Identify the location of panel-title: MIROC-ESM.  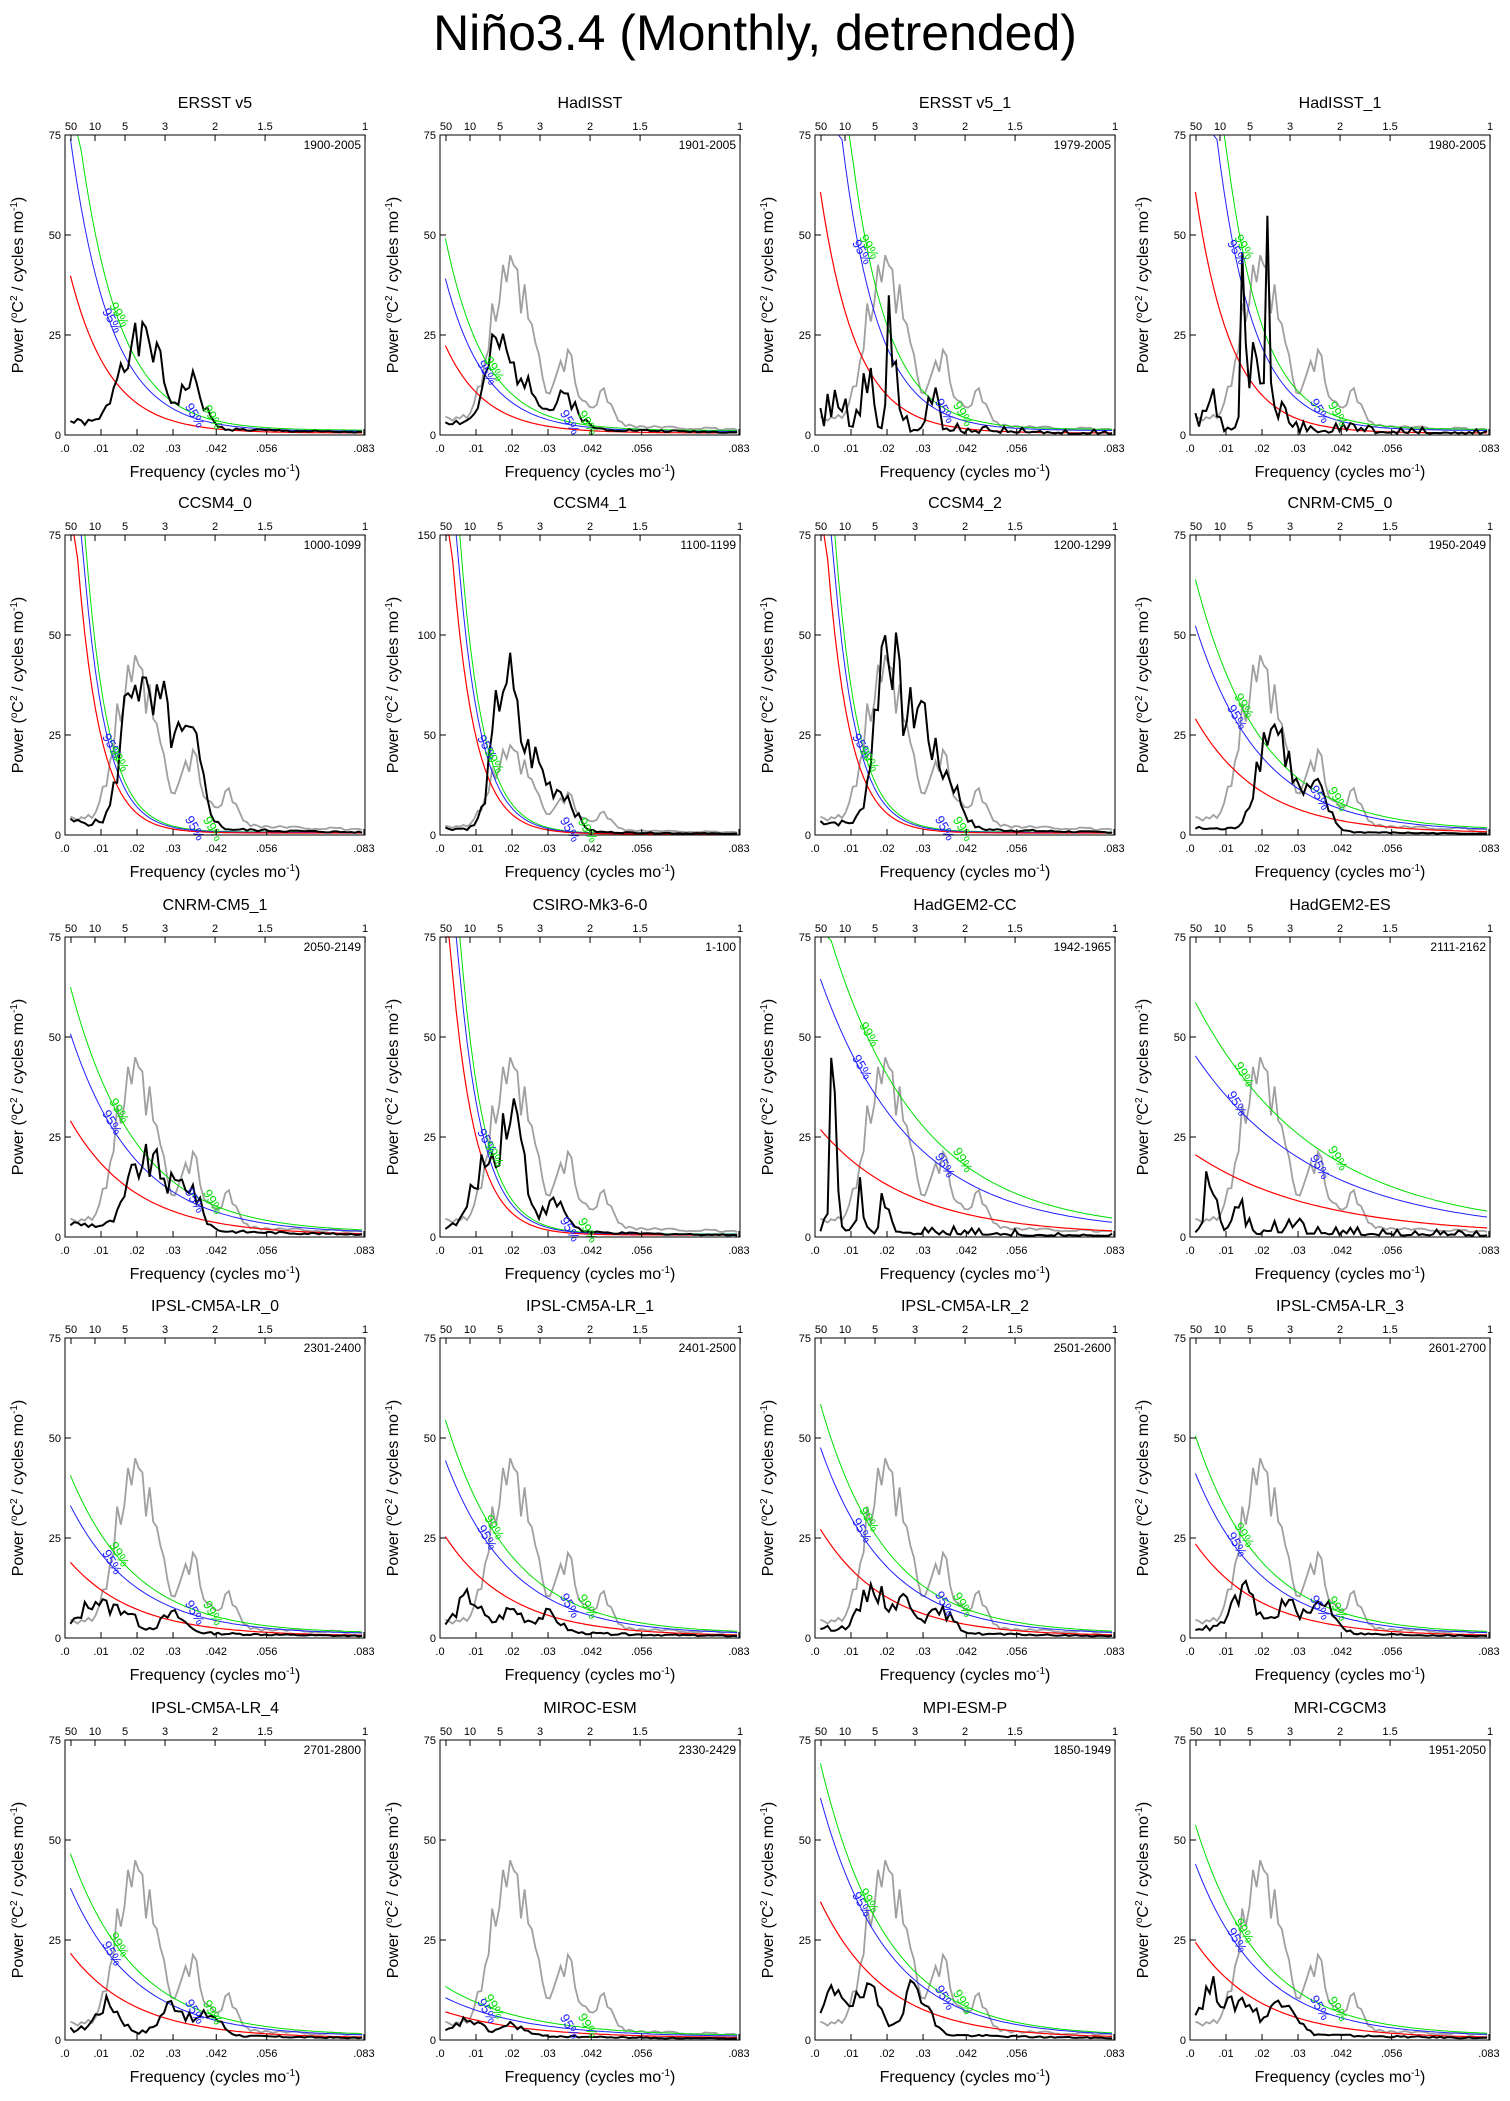
(589, 1708).